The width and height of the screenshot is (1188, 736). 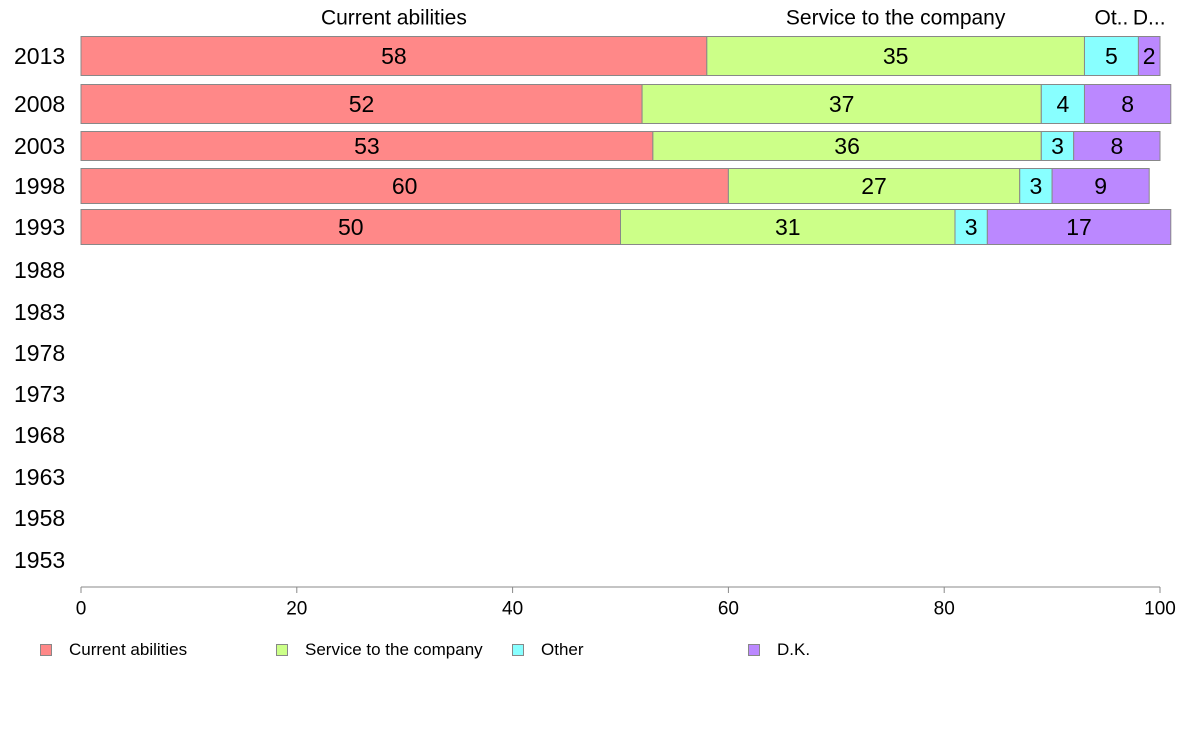 I want to click on bar-current-abilities-2003, so click(x=367, y=146).